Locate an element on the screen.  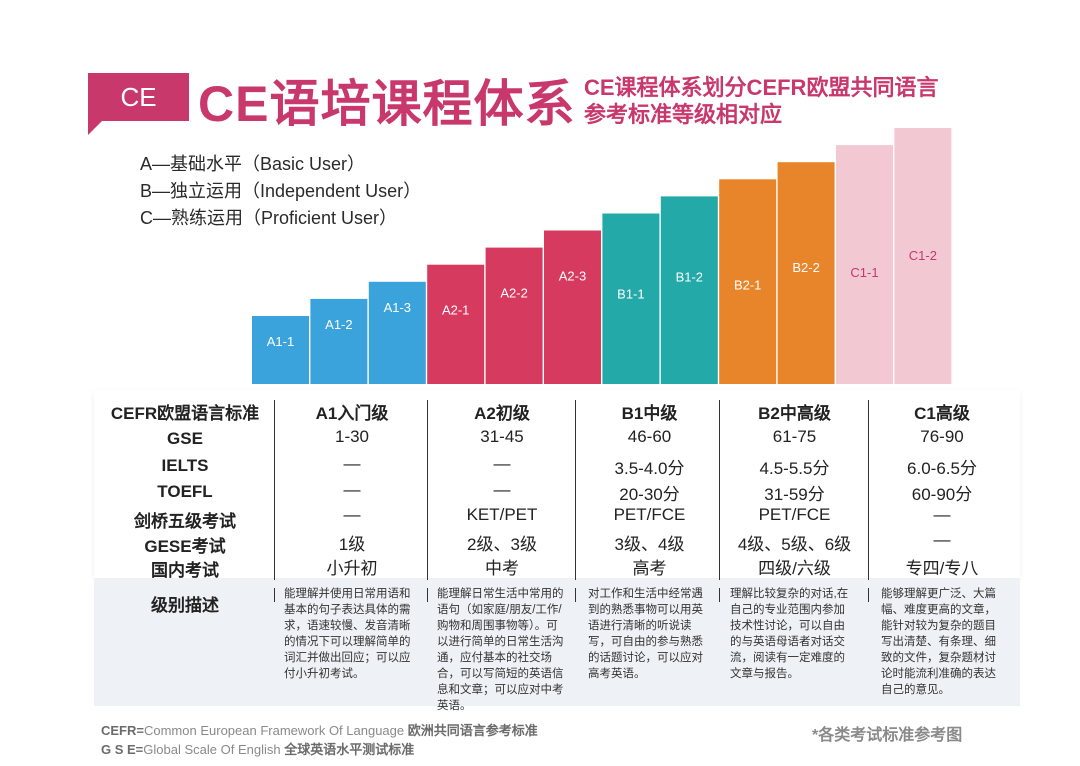
row-label-ielts: IELTS is located at coordinates (185, 465).